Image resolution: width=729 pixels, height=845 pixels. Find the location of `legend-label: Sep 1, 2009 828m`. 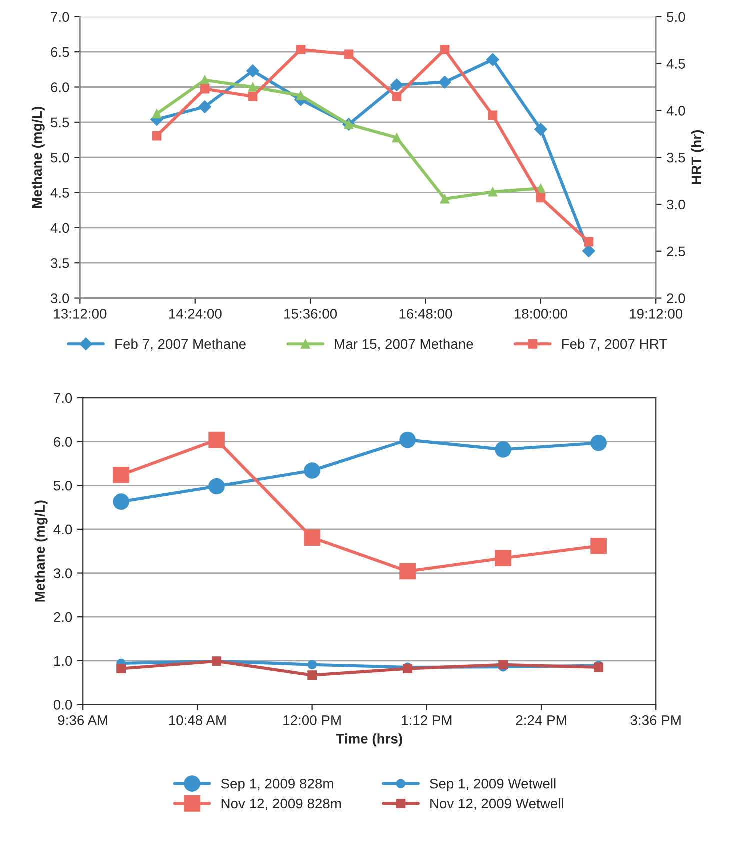

legend-label: Sep 1, 2009 828m is located at coordinates (277, 785).